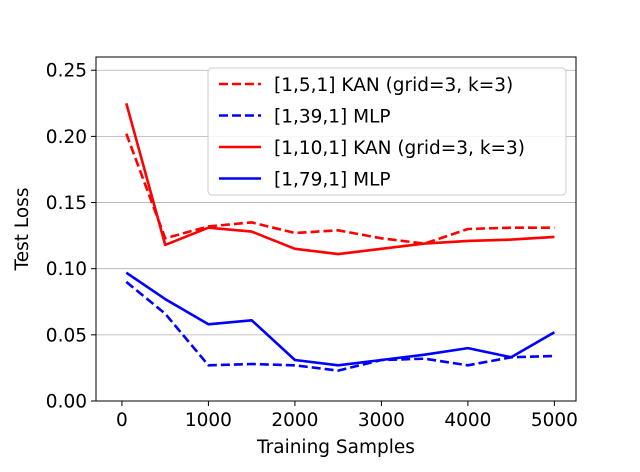 The width and height of the screenshot is (640, 472). I want to click on x-tick-label: 4000, so click(467, 420).